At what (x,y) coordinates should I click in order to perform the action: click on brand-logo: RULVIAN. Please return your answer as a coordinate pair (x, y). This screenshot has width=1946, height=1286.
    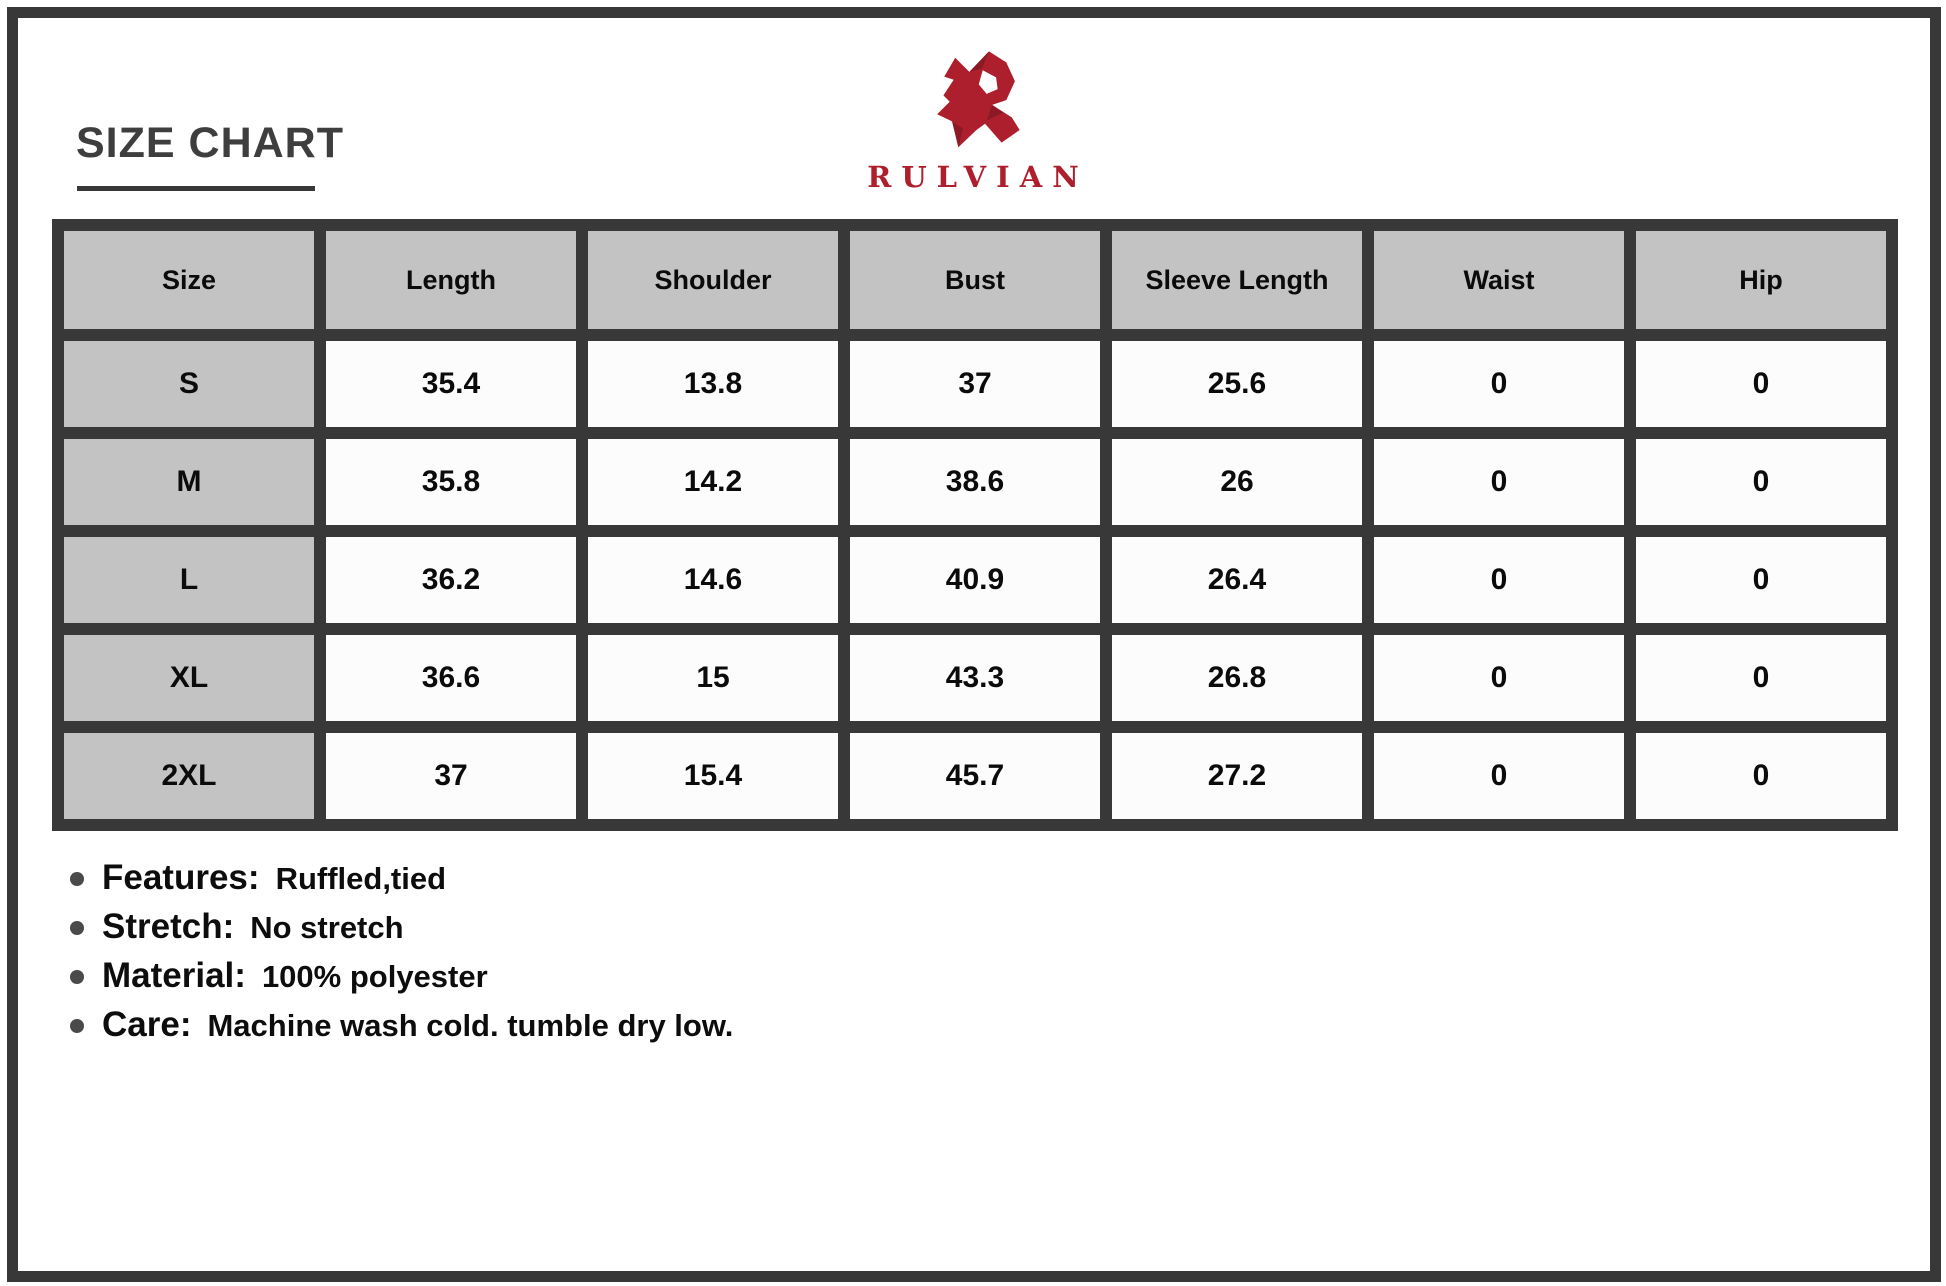
    Looking at the image, I should click on (972, 118).